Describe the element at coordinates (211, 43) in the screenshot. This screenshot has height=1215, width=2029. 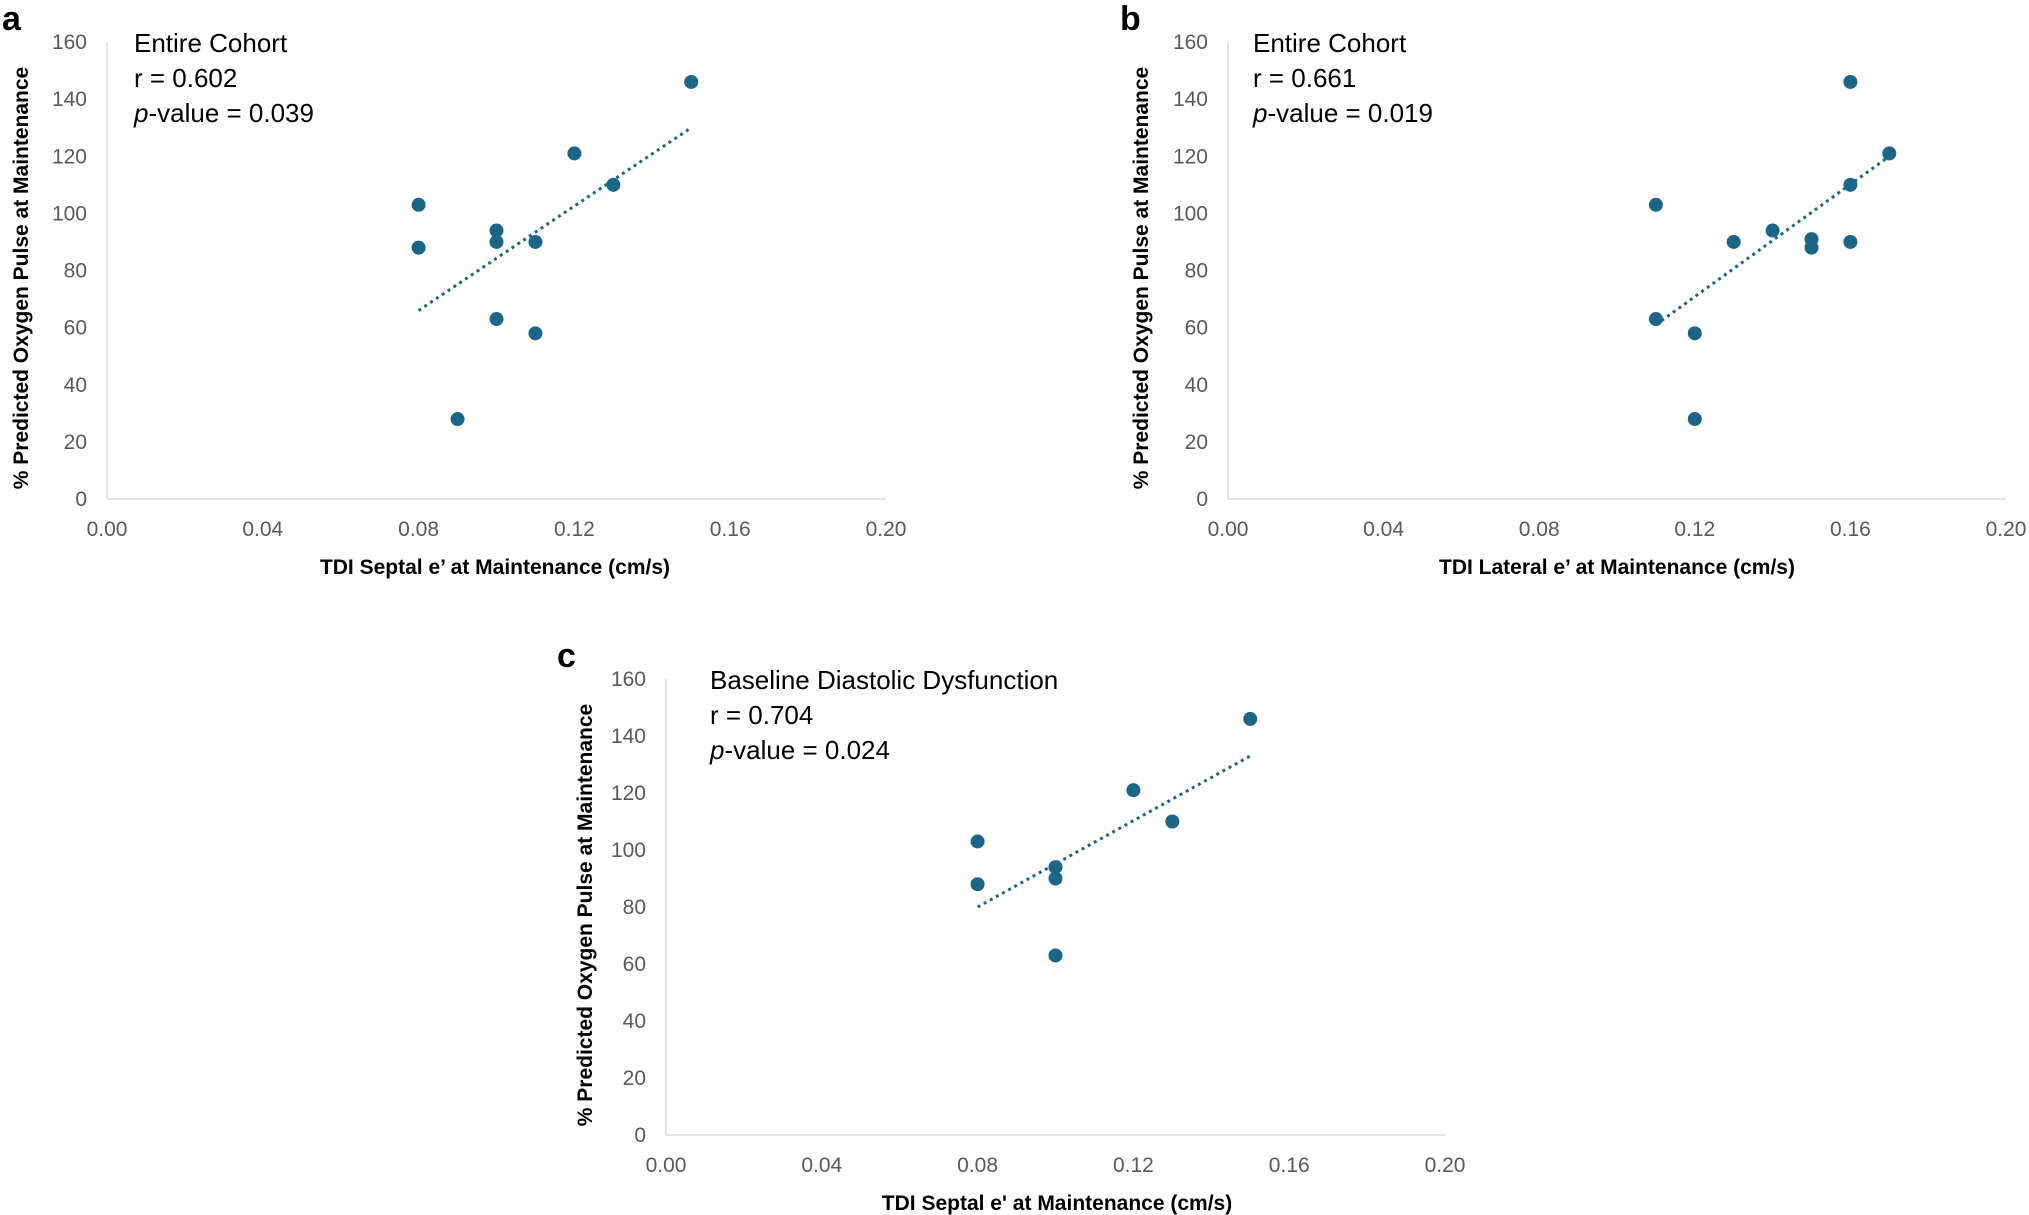
I see `annotation-title-a: Entire Cohort` at that location.